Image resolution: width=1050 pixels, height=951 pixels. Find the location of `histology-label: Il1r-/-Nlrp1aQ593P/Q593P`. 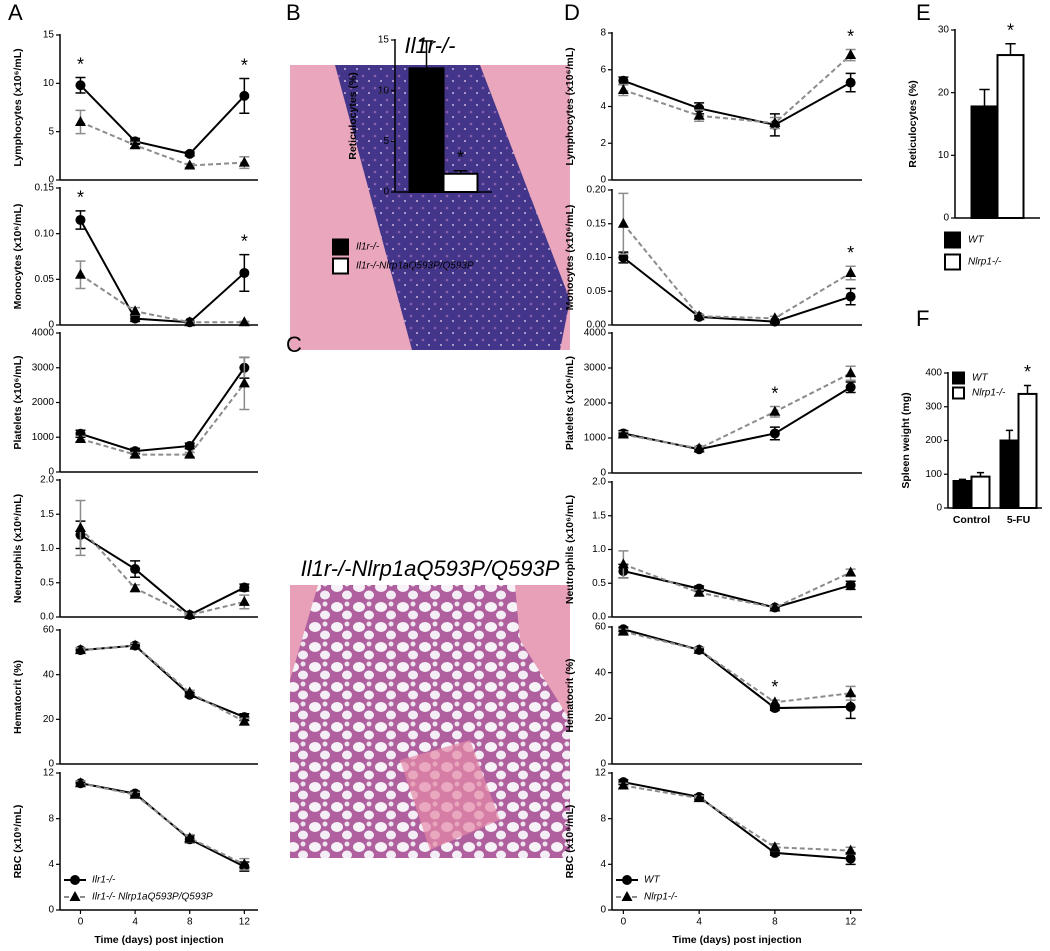

histology-label: Il1r-/-Nlrp1aQ593P/Q593P is located at coordinates (430, 568).